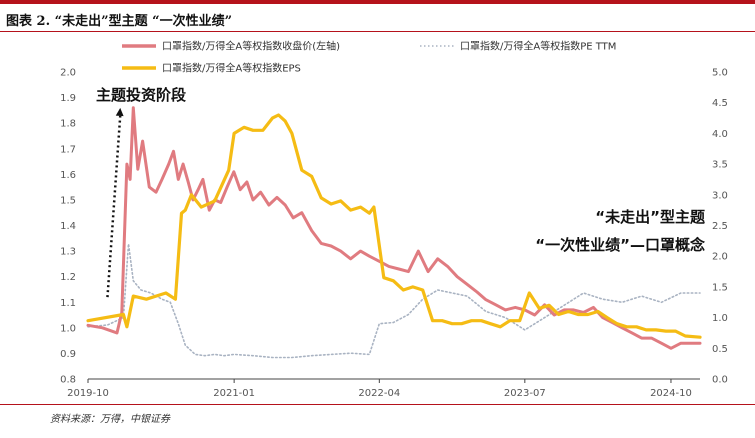 This screenshot has width=755, height=438. I want to click on y-right-tick-label: 2.0, so click(720, 257).